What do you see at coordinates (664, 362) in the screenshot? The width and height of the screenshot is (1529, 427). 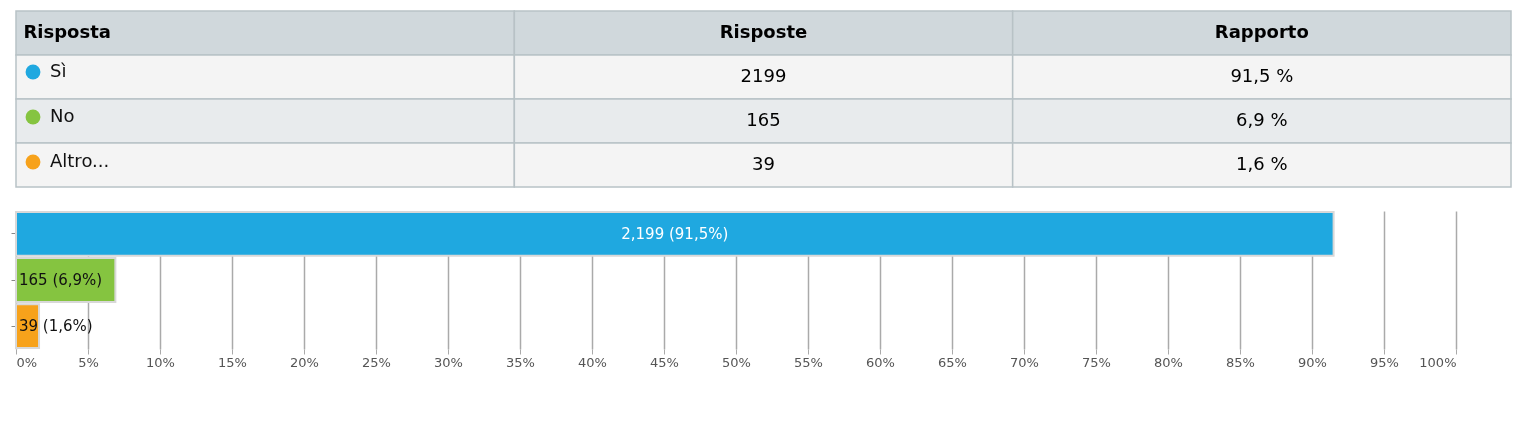 I see `x-tick-label: 45%` at bounding box center [664, 362].